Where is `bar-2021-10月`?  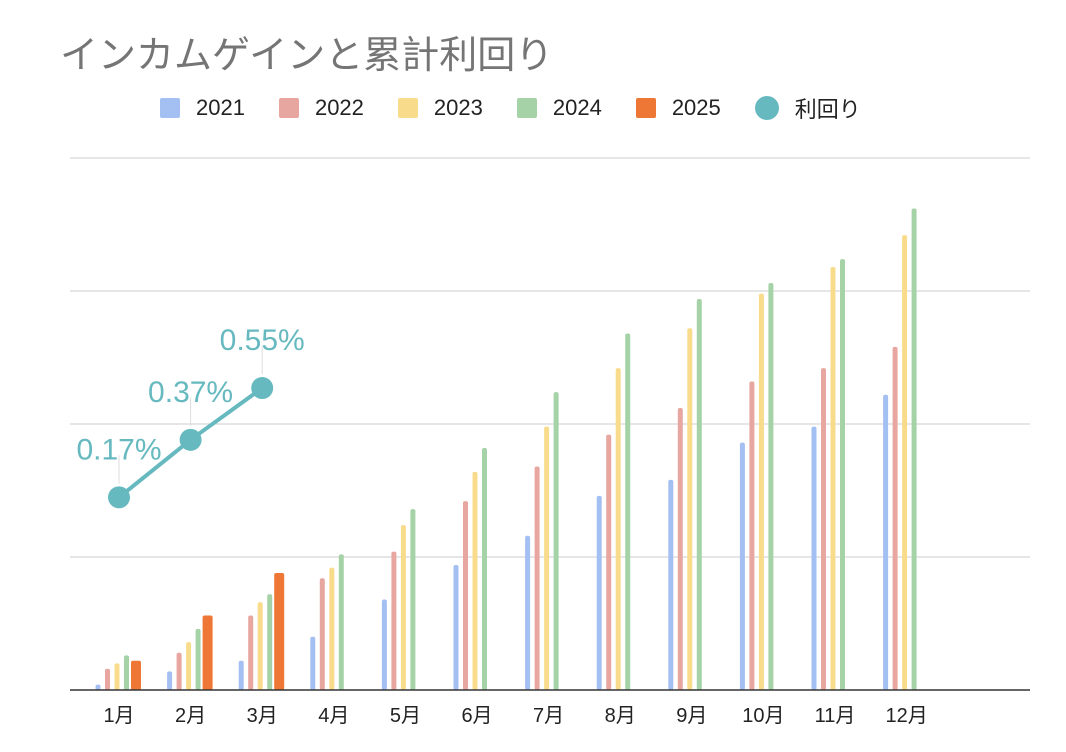
bar-2021-10月 is located at coordinates (742, 566).